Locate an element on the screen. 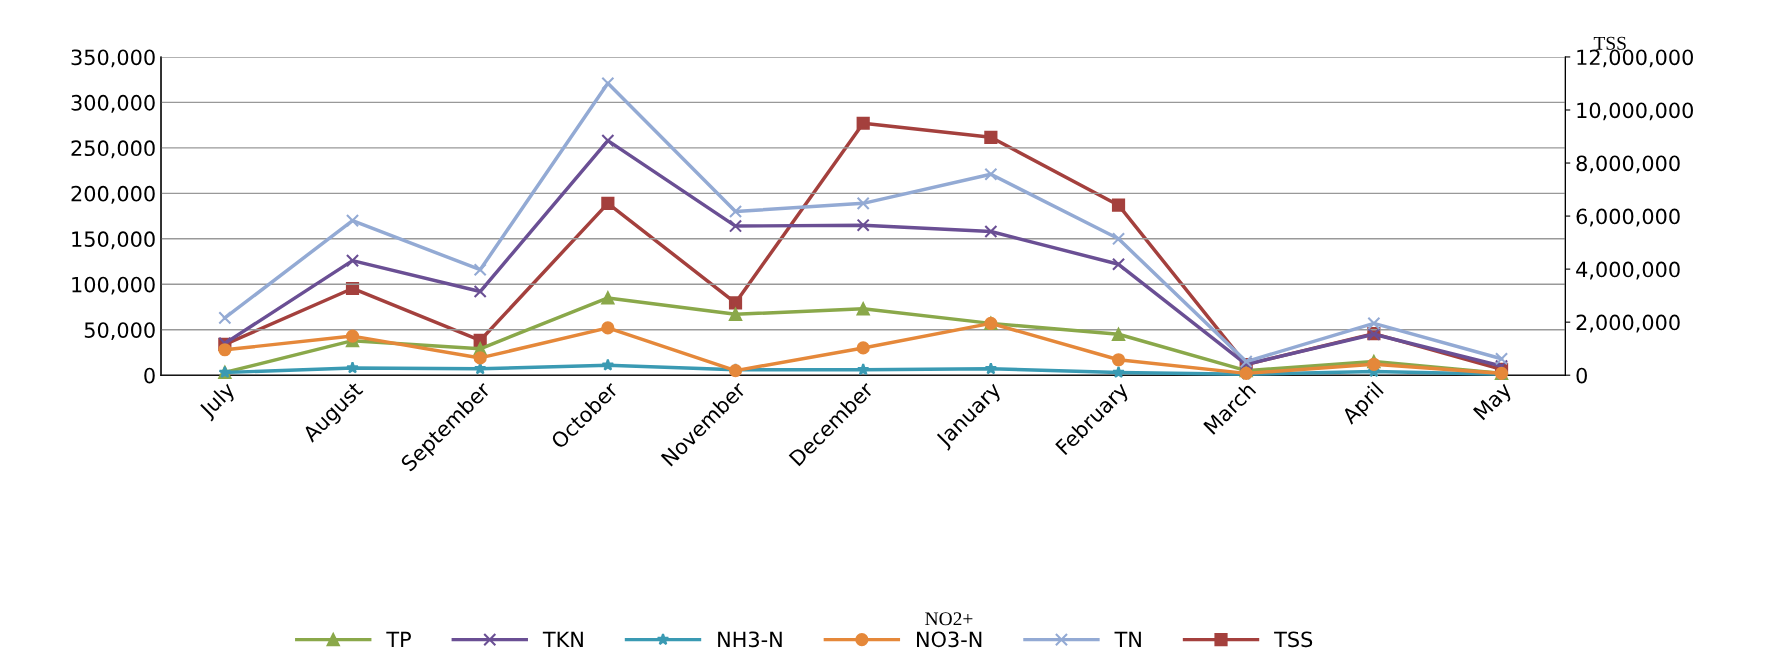 The height and width of the screenshot is (670, 1789). y-tick-label: 300,000 is located at coordinates (113, 103).